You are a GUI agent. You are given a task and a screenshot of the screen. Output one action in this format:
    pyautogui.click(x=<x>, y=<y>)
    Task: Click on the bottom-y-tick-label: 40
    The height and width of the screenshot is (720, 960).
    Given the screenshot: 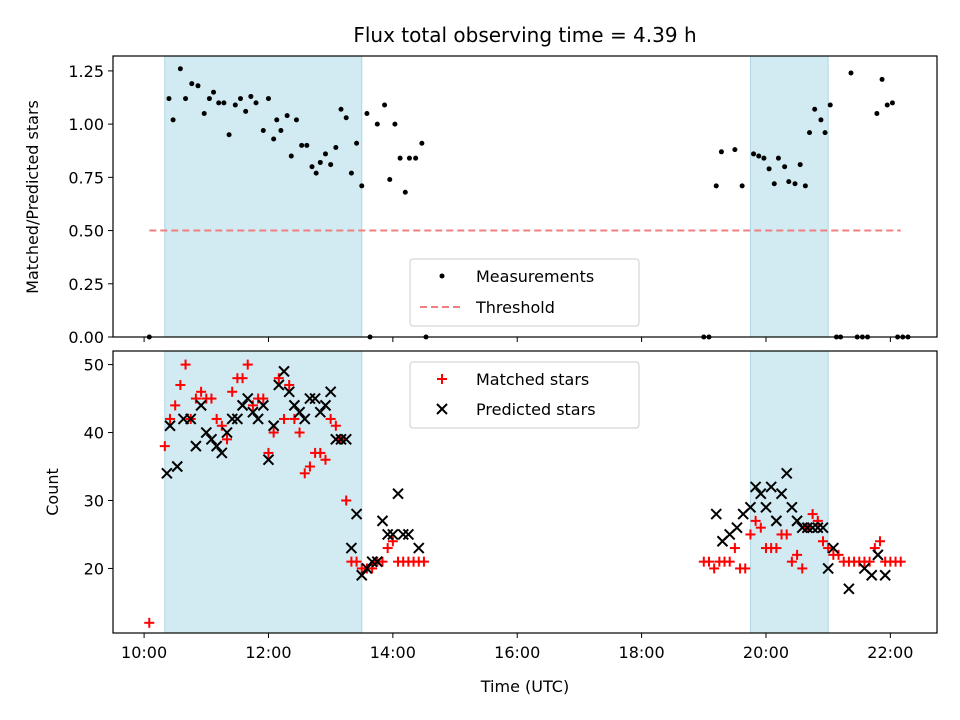 What is the action you would take?
    pyautogui.click(x=94, y=433)
    